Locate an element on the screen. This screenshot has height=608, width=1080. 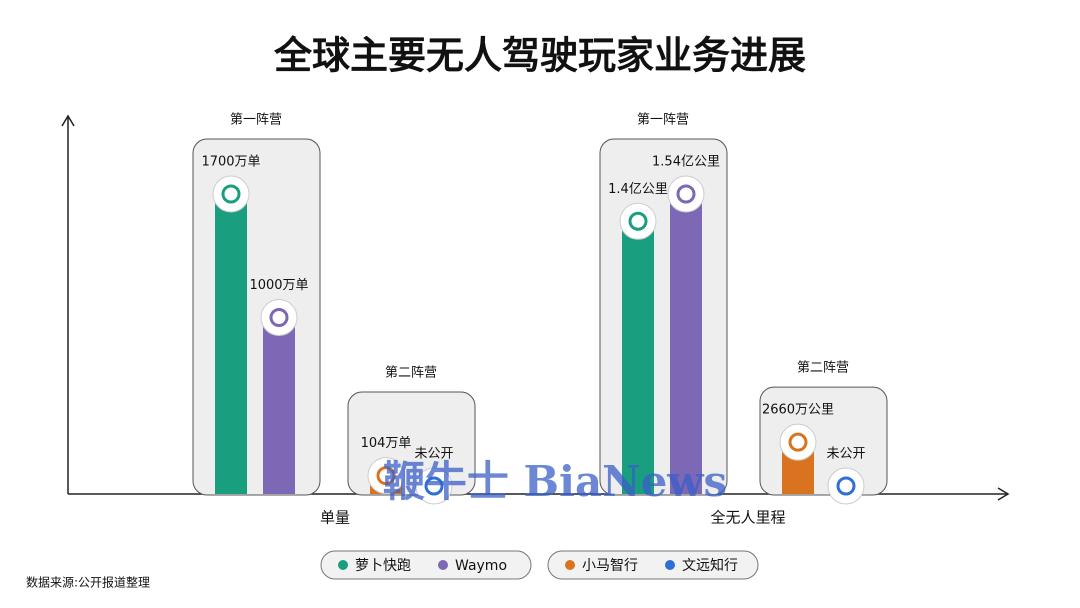
x-arrow is located at coordinates (1003, 494).